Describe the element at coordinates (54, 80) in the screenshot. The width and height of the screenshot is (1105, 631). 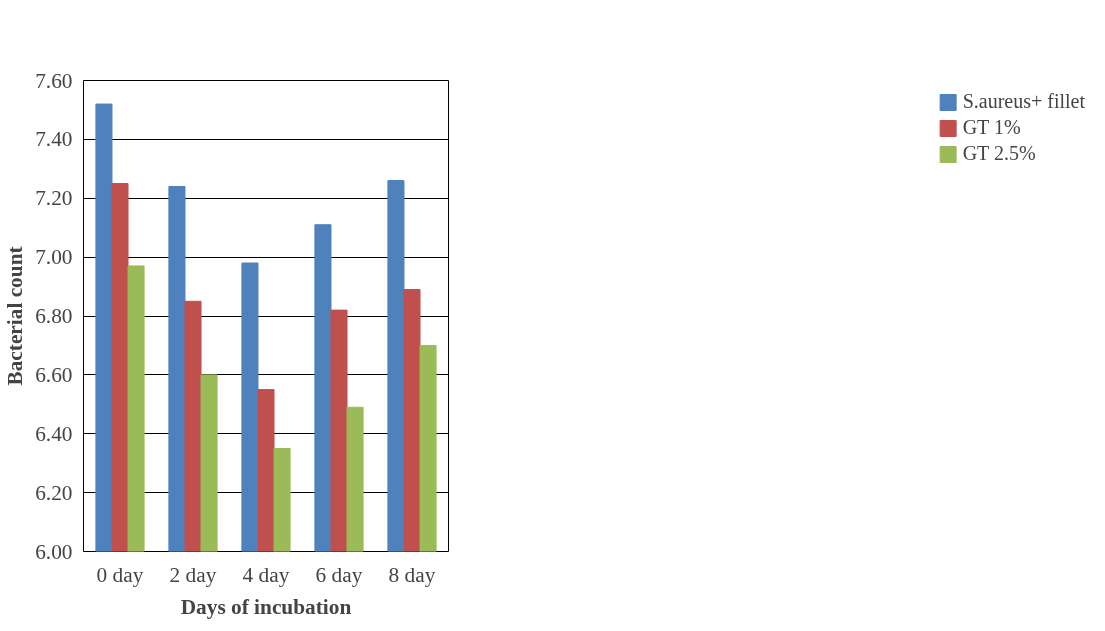
I see `y-tick-label: 7.60` at that location.